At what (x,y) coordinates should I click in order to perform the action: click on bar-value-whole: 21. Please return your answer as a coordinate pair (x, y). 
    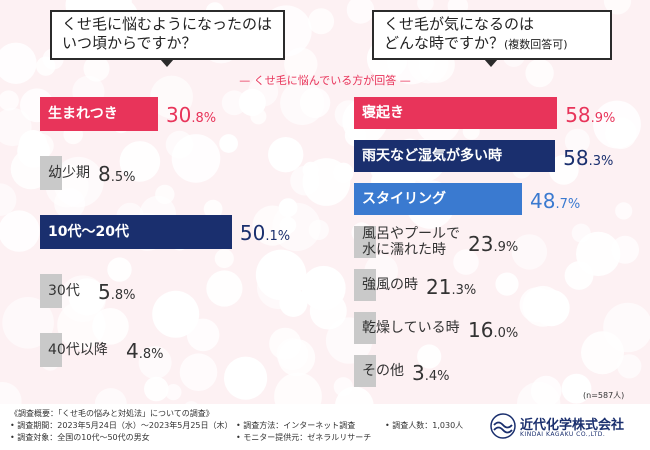
    Looking at the image, I should click on (439, 287).